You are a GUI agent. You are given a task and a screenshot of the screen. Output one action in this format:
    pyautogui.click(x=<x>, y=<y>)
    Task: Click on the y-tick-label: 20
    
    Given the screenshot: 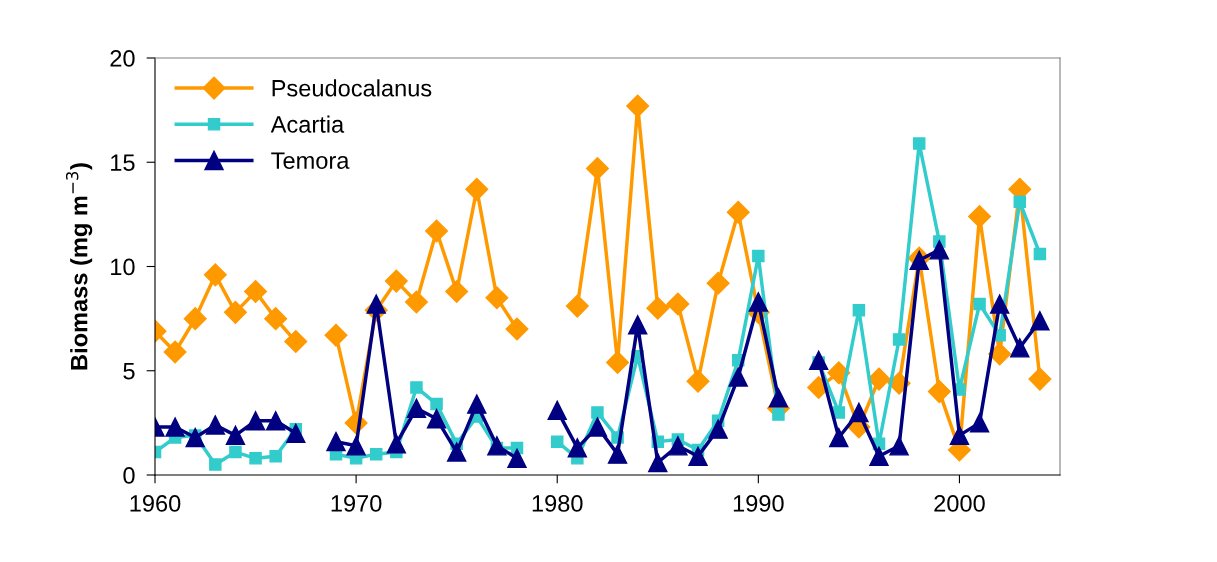 What is the action you would take?
    pyautogui.click(x=122, y=58)
    